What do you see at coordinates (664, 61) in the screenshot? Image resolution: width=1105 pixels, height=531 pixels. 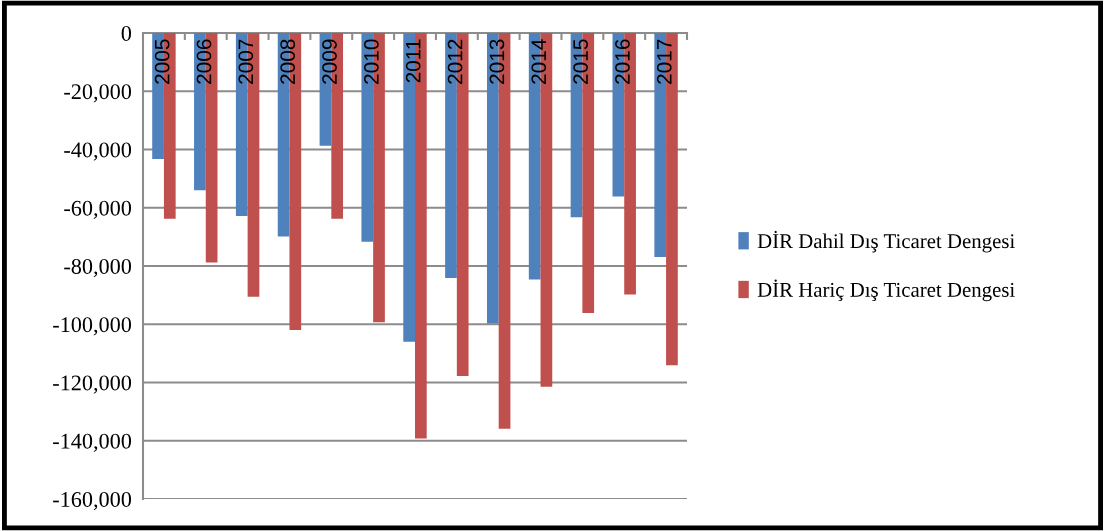 I see `x-tick-label: 2017` at bounding box center [664, 61].